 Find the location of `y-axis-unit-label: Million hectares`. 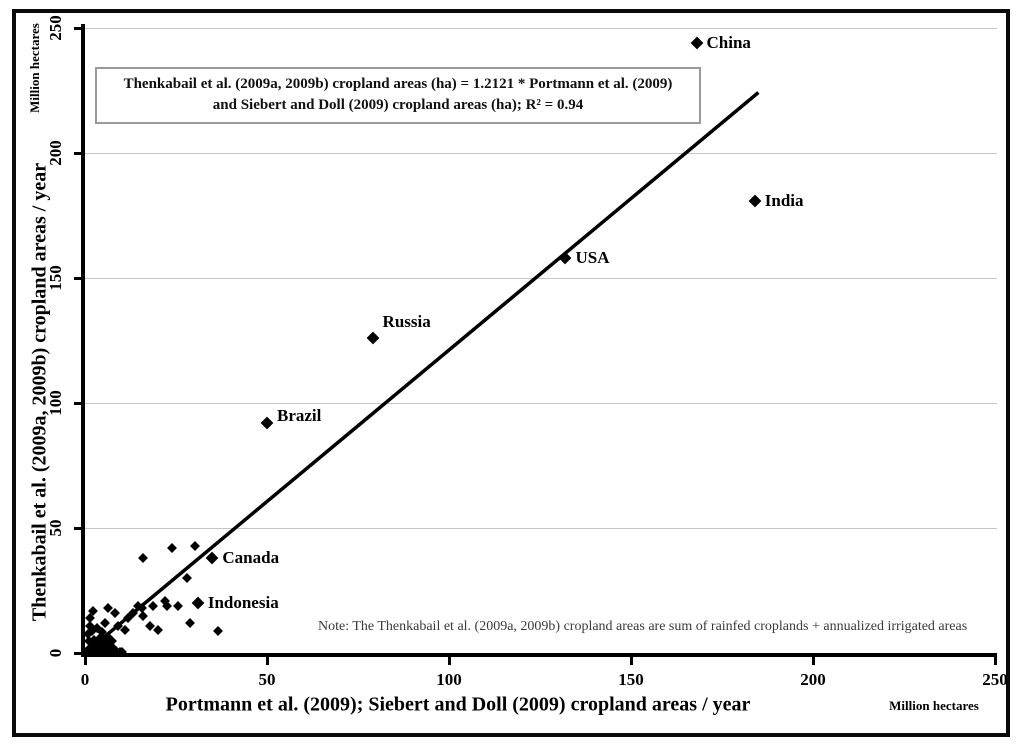

y-axis-unit-label: Million hectares is located at coordinates (34, 68).